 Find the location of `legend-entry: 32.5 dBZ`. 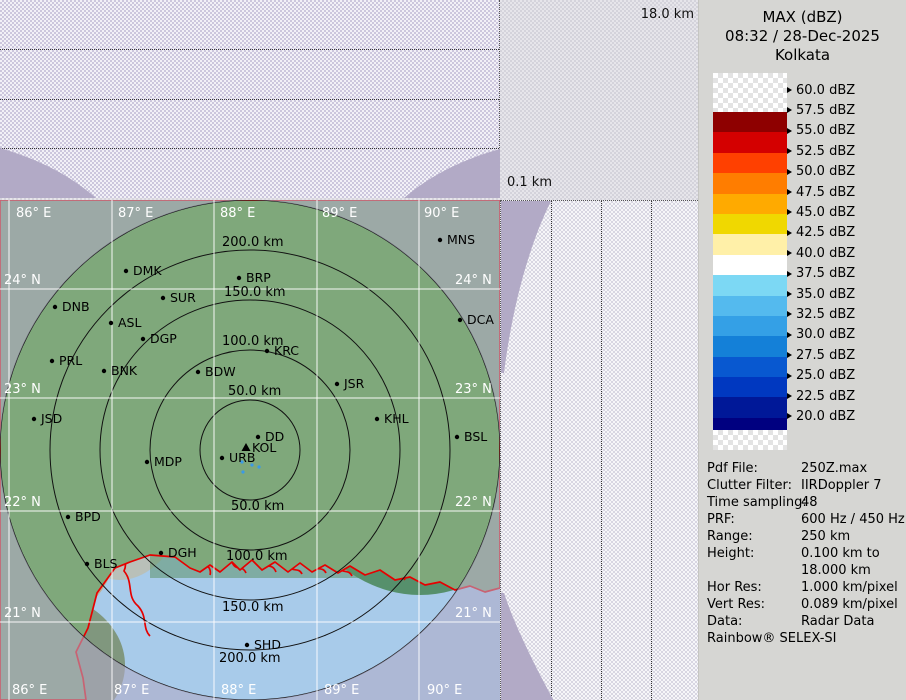

legend-entry: 32.5 dBZ is located at coordinates (821, 314).